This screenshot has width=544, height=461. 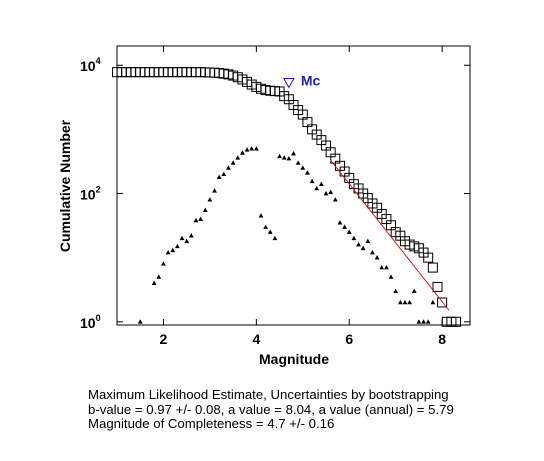 I want to click on mc-label: Mc, so click(x=311, y=80).